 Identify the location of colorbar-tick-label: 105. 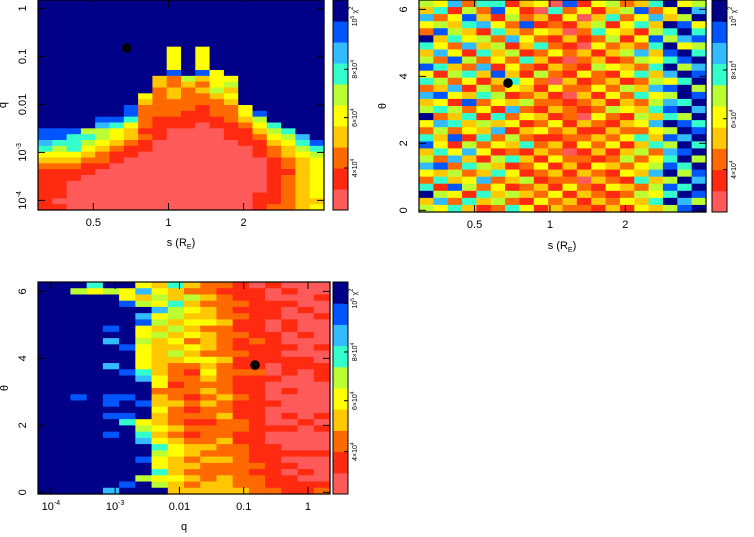
(354, 303).